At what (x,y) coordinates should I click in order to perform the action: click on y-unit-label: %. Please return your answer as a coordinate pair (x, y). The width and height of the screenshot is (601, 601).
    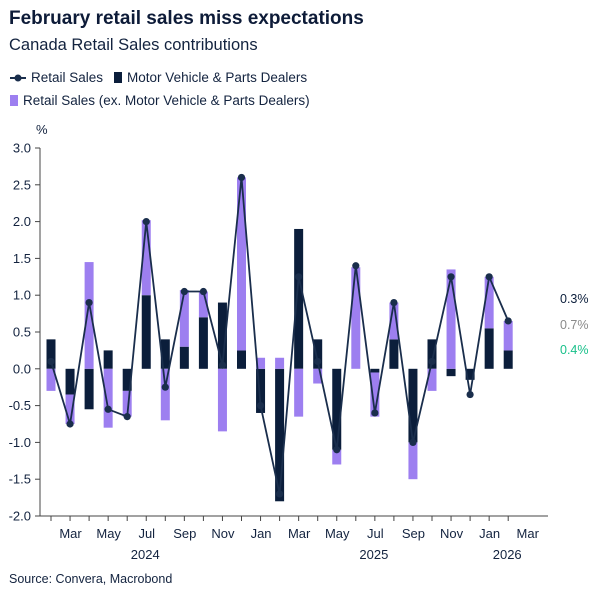
    Looking at the image, I should click on (42, 129).